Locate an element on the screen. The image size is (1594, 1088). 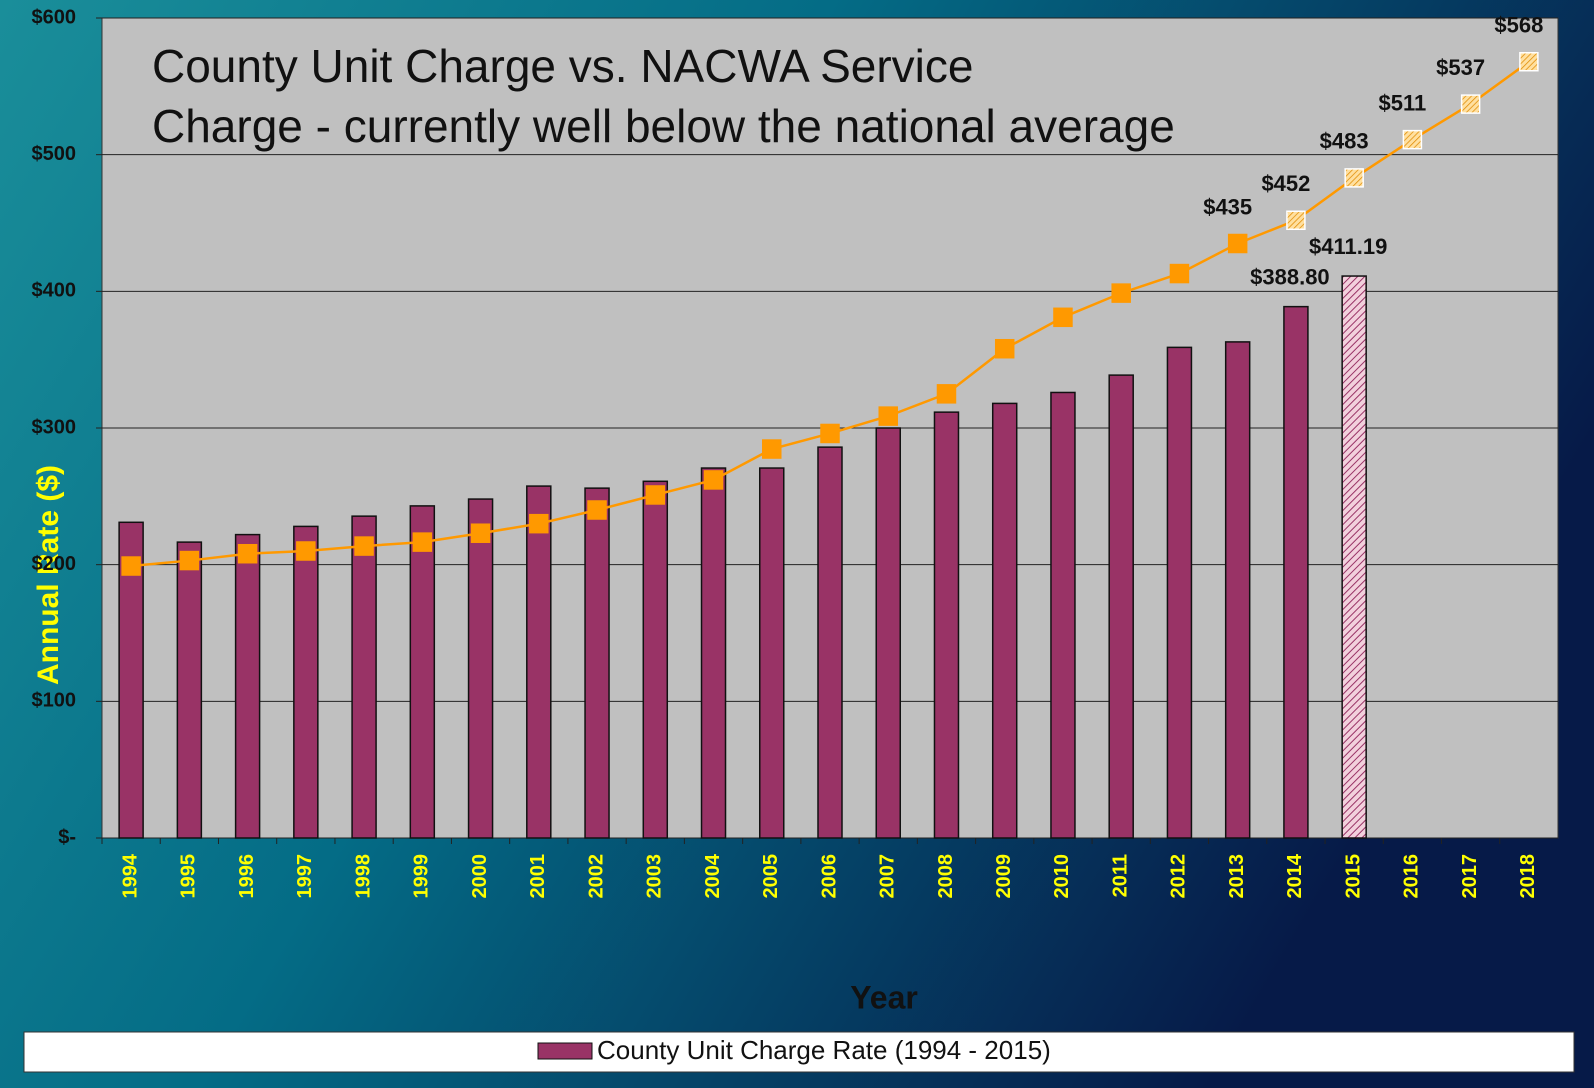
x-tick-label: 2004 is located at coordinates (713, 875).